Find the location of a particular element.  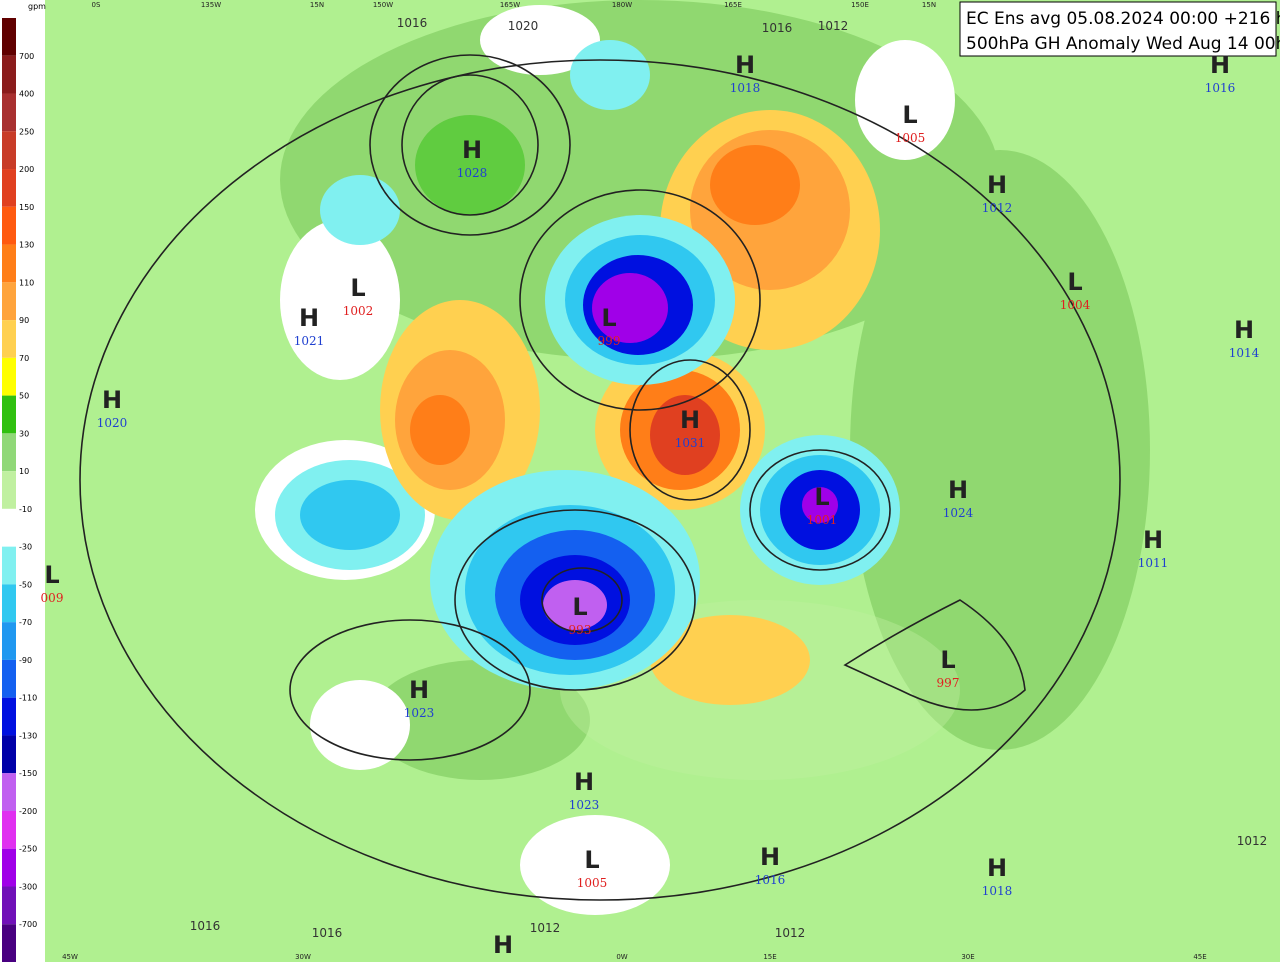

colorbar-label: -200 is located at coordinates (28, 811).